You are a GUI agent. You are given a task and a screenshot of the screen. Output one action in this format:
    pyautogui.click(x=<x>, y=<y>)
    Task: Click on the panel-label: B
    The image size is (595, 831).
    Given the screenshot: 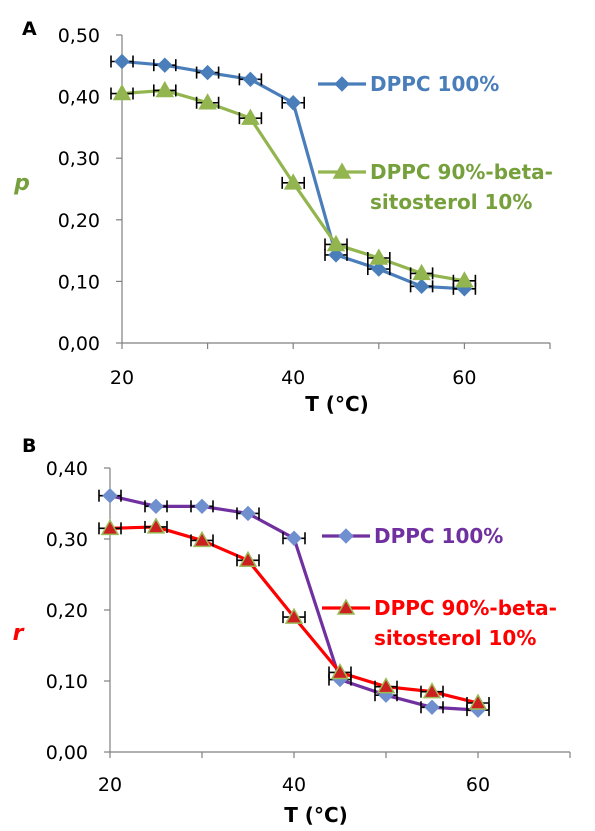 What is the action you would take?
    pyautogui.click(x=29, y=446)
    